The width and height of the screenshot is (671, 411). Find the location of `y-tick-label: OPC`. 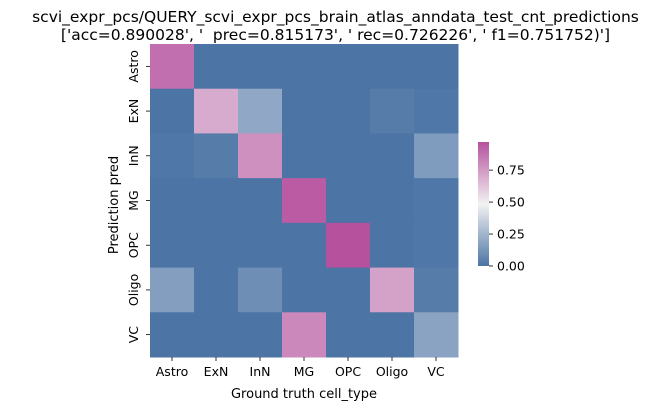

y-tick-label: OPC is located at coordinates (133, 245).